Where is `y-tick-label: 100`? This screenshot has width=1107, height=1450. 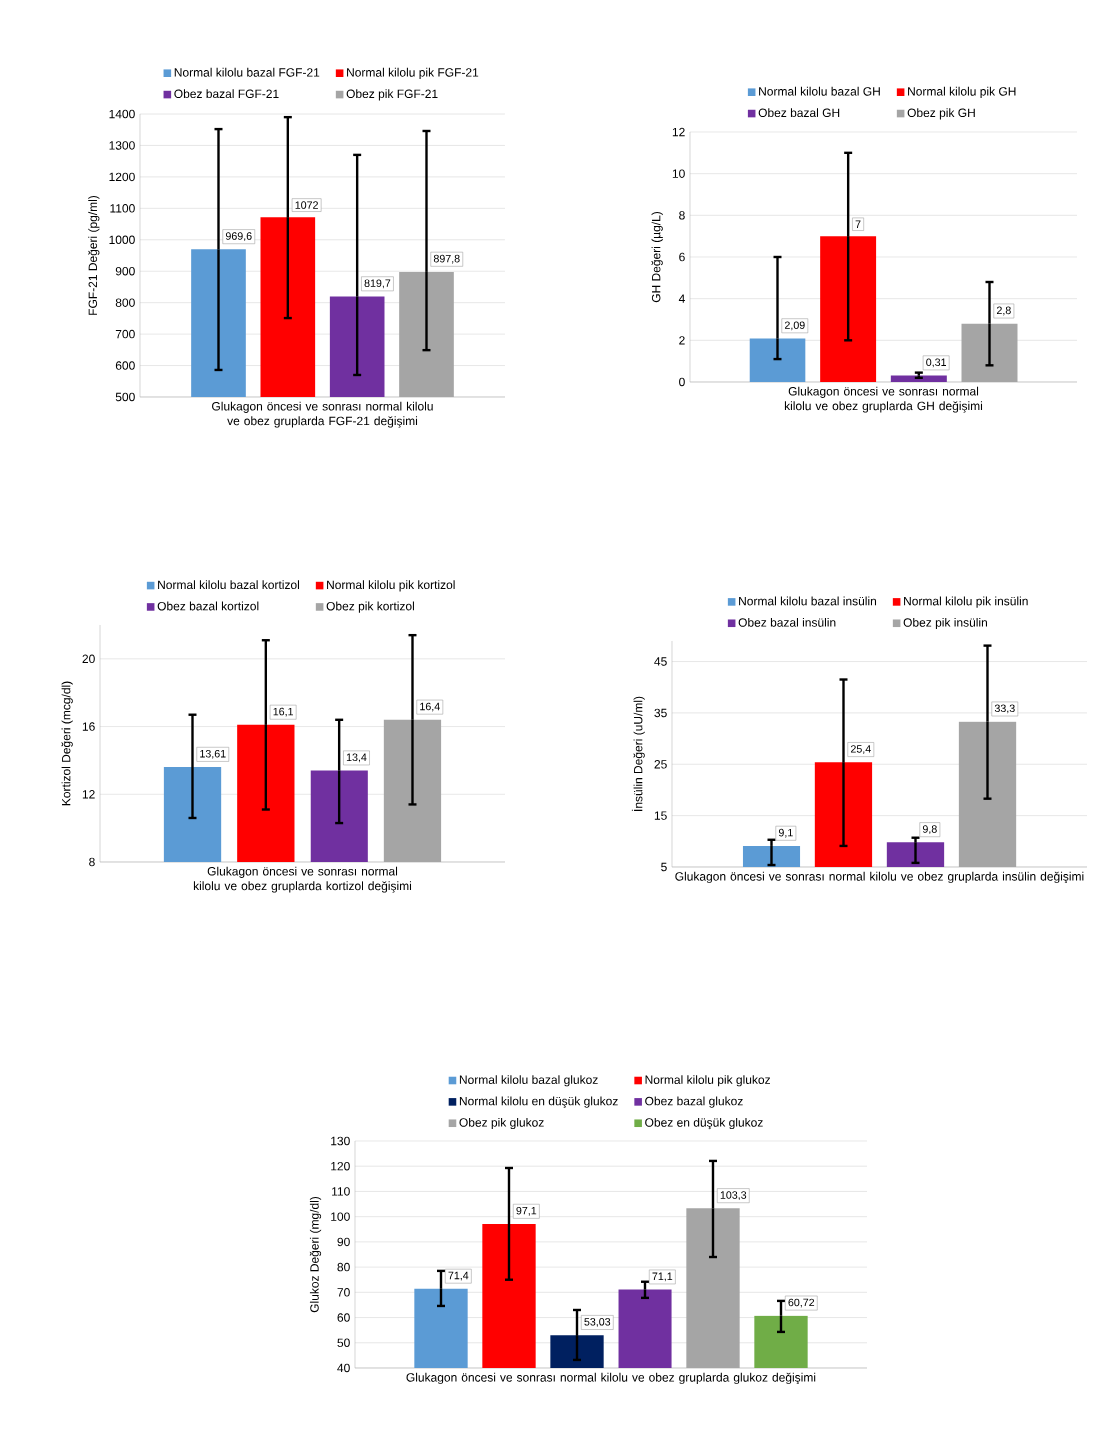 y-tick-label: 100 is located at coordinates (340, 1216).